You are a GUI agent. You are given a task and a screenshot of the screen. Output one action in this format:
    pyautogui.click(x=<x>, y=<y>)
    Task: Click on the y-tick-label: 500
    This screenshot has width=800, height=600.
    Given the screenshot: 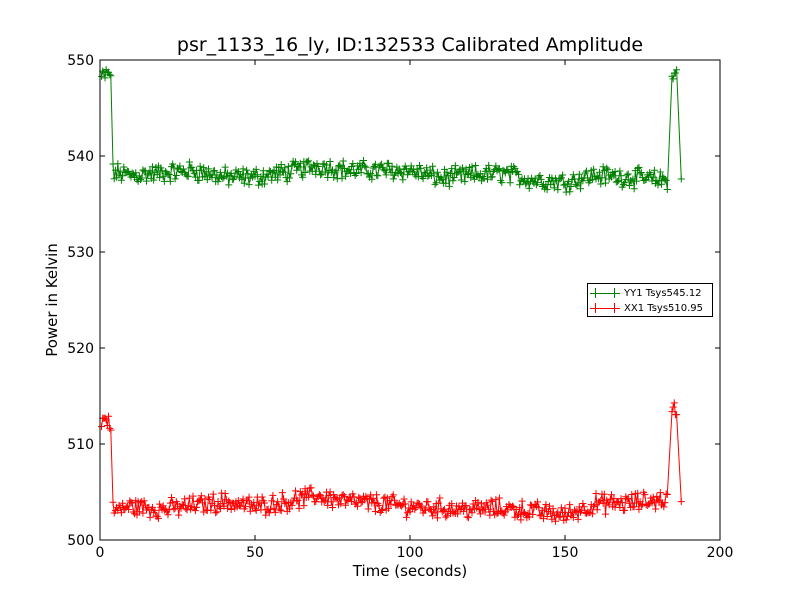 What is the action you would take?
    pyautogui.click(x=80, y=541)
    